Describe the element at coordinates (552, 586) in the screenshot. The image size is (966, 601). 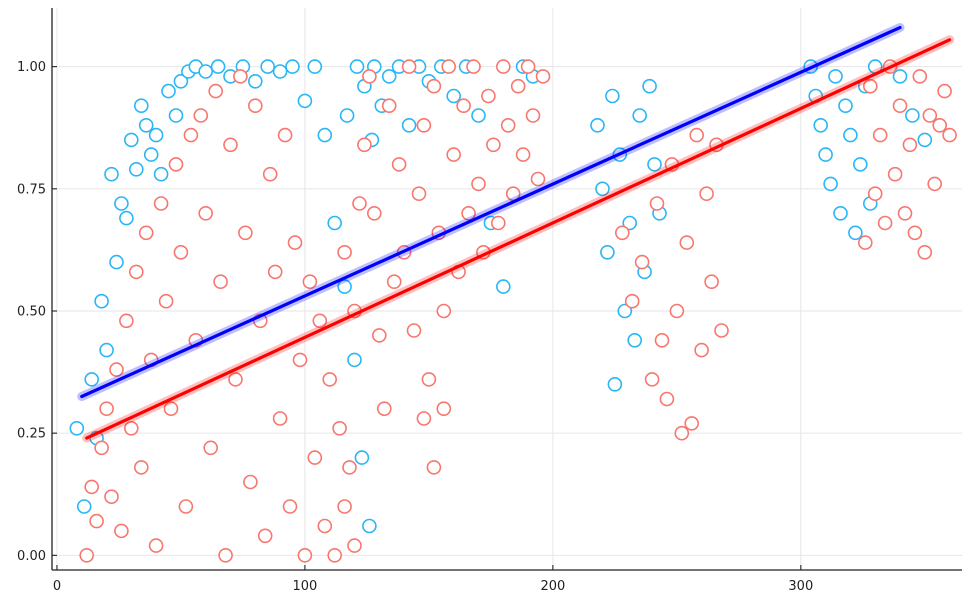
I see `x-tick-label-2: 200` at that location.